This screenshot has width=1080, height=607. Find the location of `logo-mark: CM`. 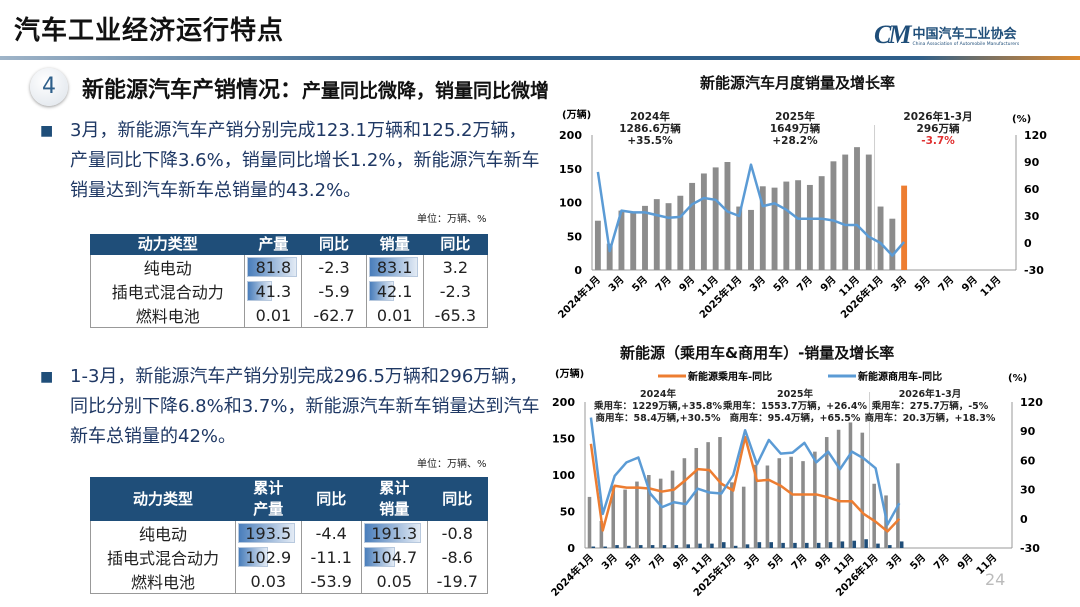

logo-mark: CM is located at coordinates (893, 34).